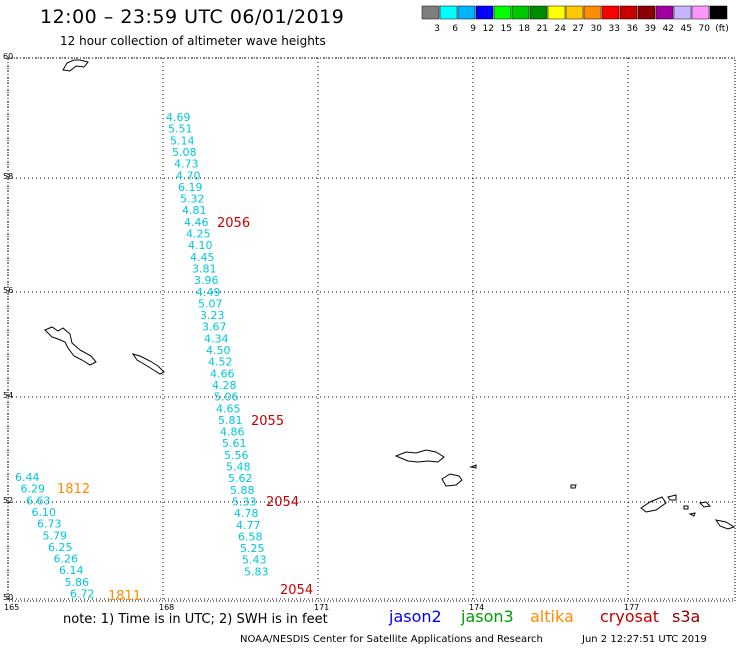  What do you see at coordinates (238, 467) in the screenshot?
I see `wave-height-value: 5.48` at bounding box center [238, 467].